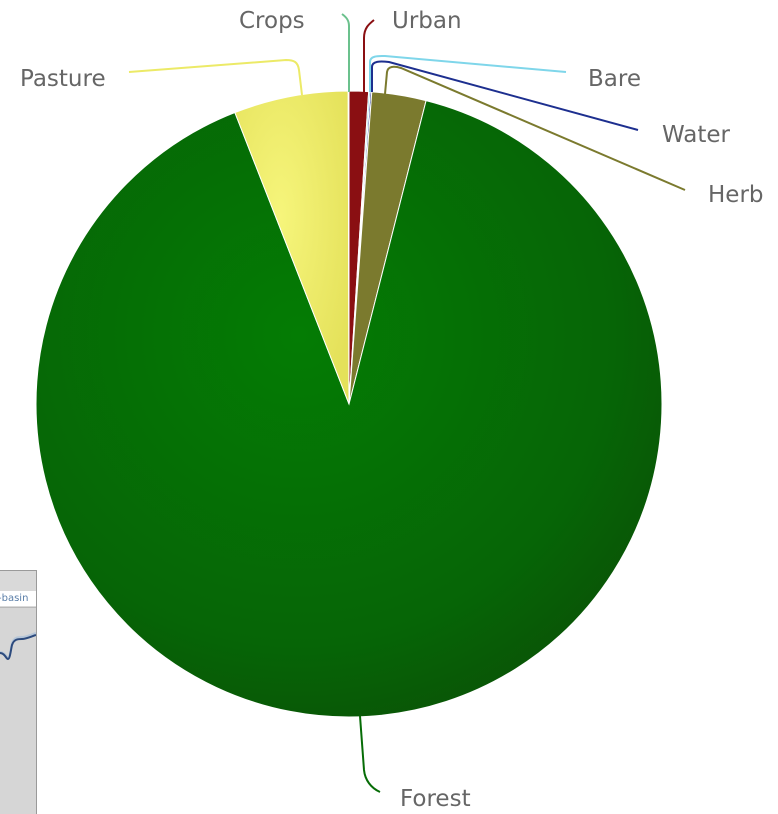  I want to click on slice-label-water: Water, so click(696, 135).